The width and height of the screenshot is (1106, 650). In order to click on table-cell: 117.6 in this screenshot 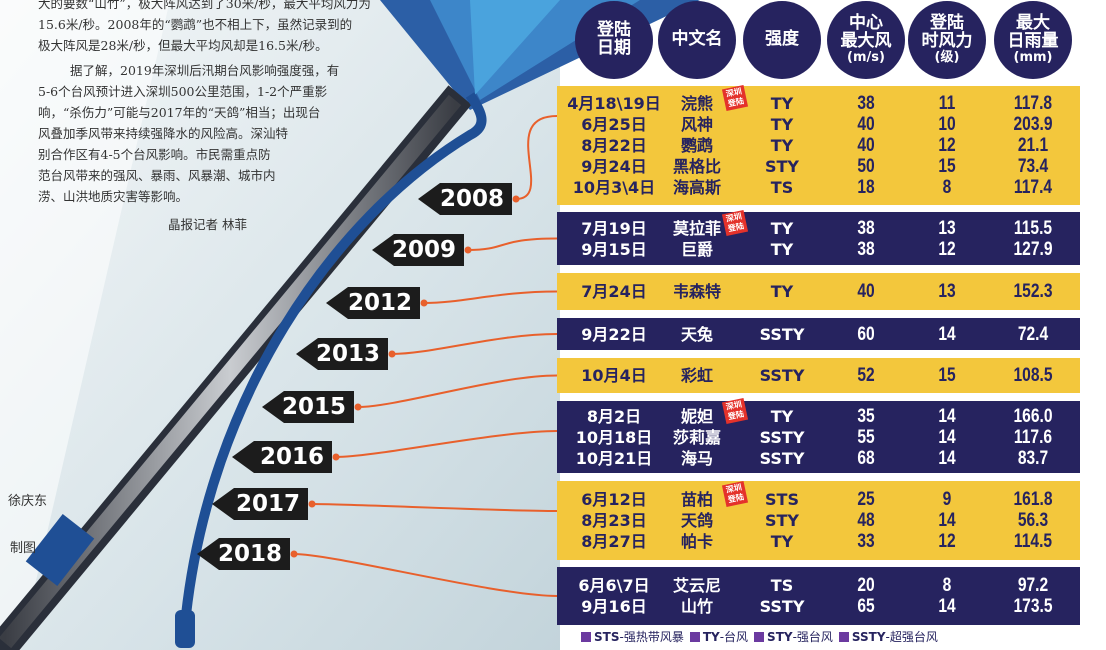, I will do `click(1033, 437)`.